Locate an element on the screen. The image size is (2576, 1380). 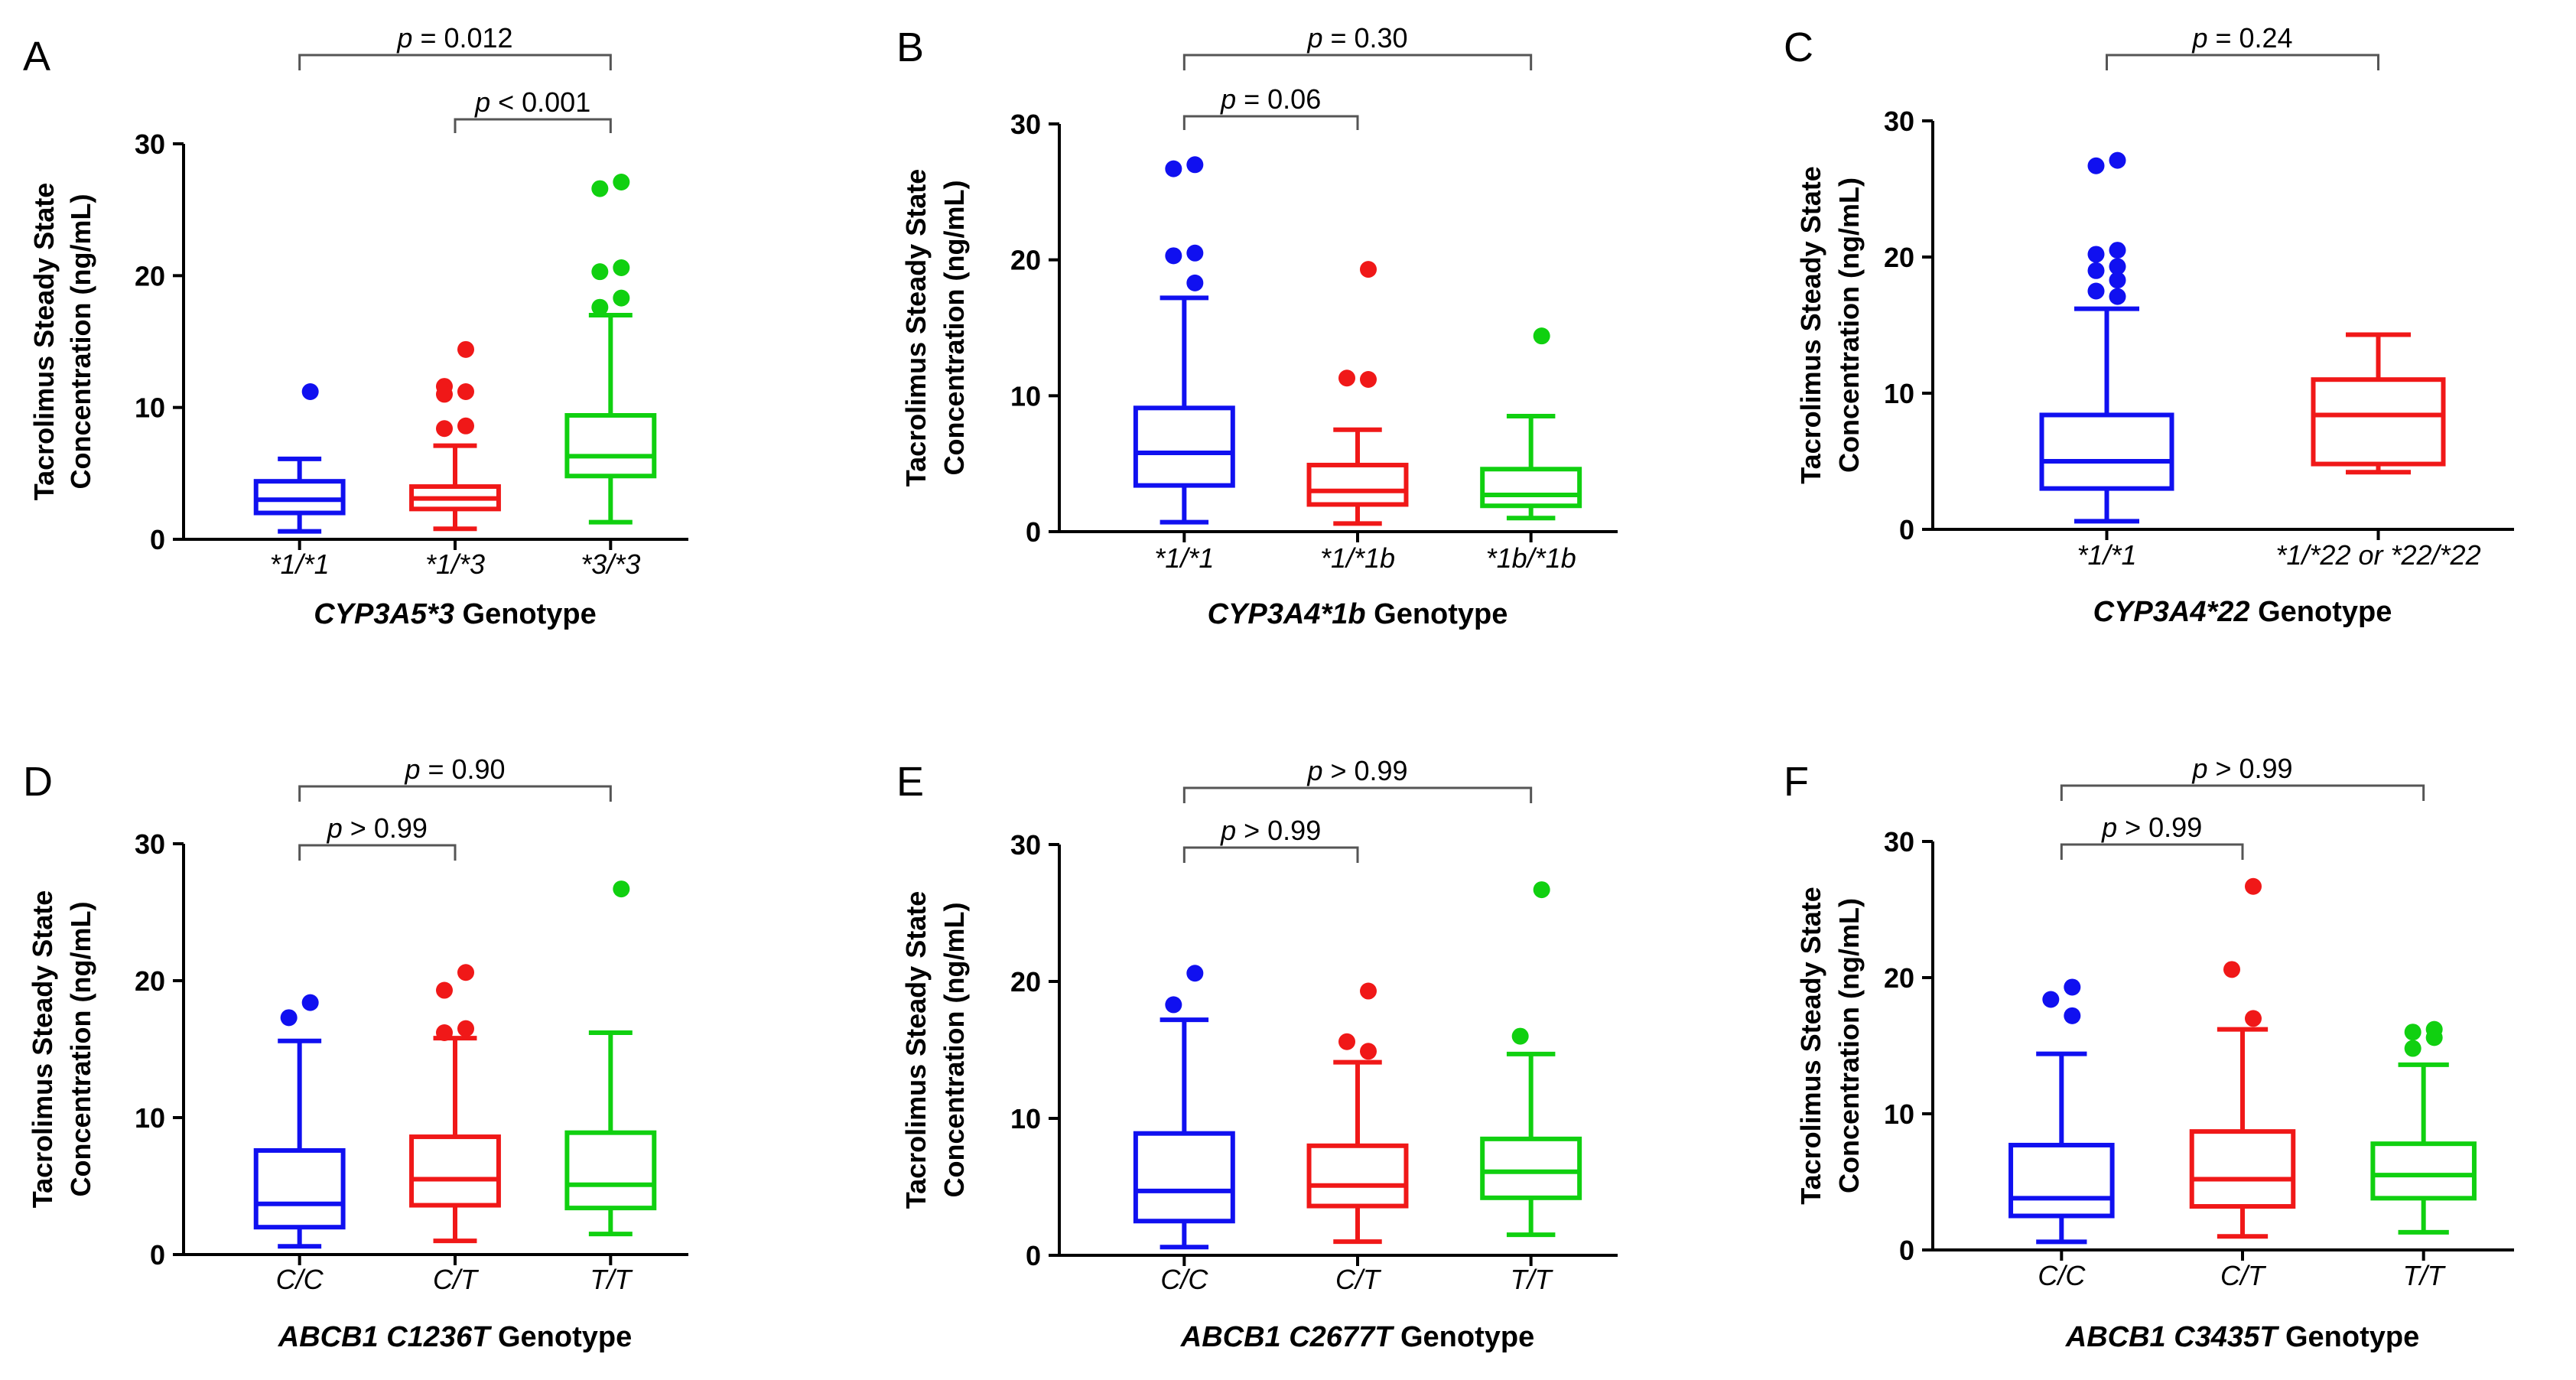
significance-bracket: p = 0.30 is located at coordinates (1357, 46).